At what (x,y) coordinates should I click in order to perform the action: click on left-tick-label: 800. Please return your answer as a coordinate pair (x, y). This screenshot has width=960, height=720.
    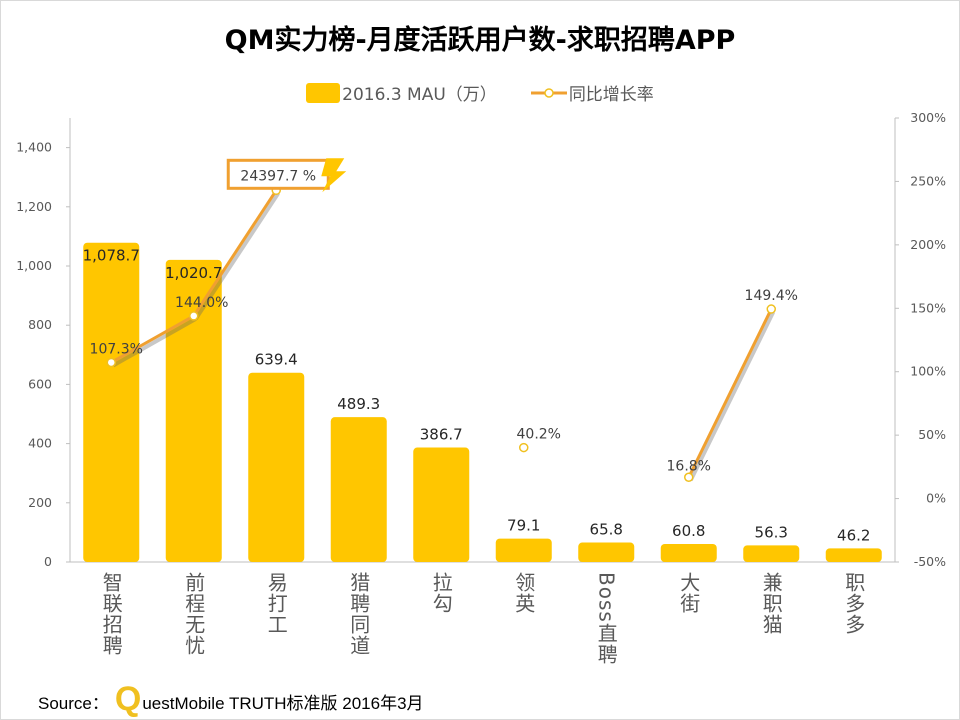
    Looking at the image, I should click on (40, 324).